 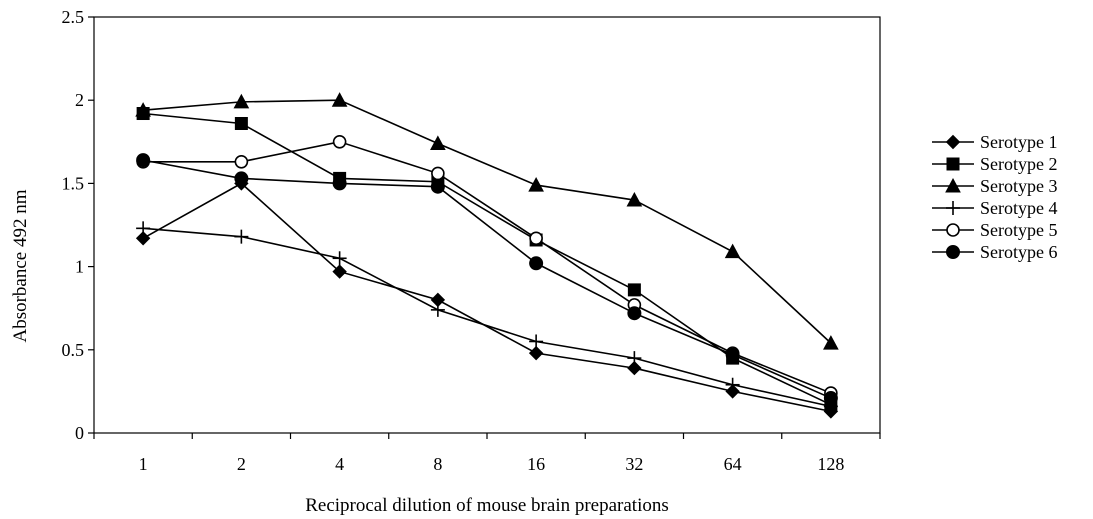 What do you see at coordinates (1018, 230) in the screenshot?
I see `legend-label: Serotype 5` at bounding box center [1018, 230].